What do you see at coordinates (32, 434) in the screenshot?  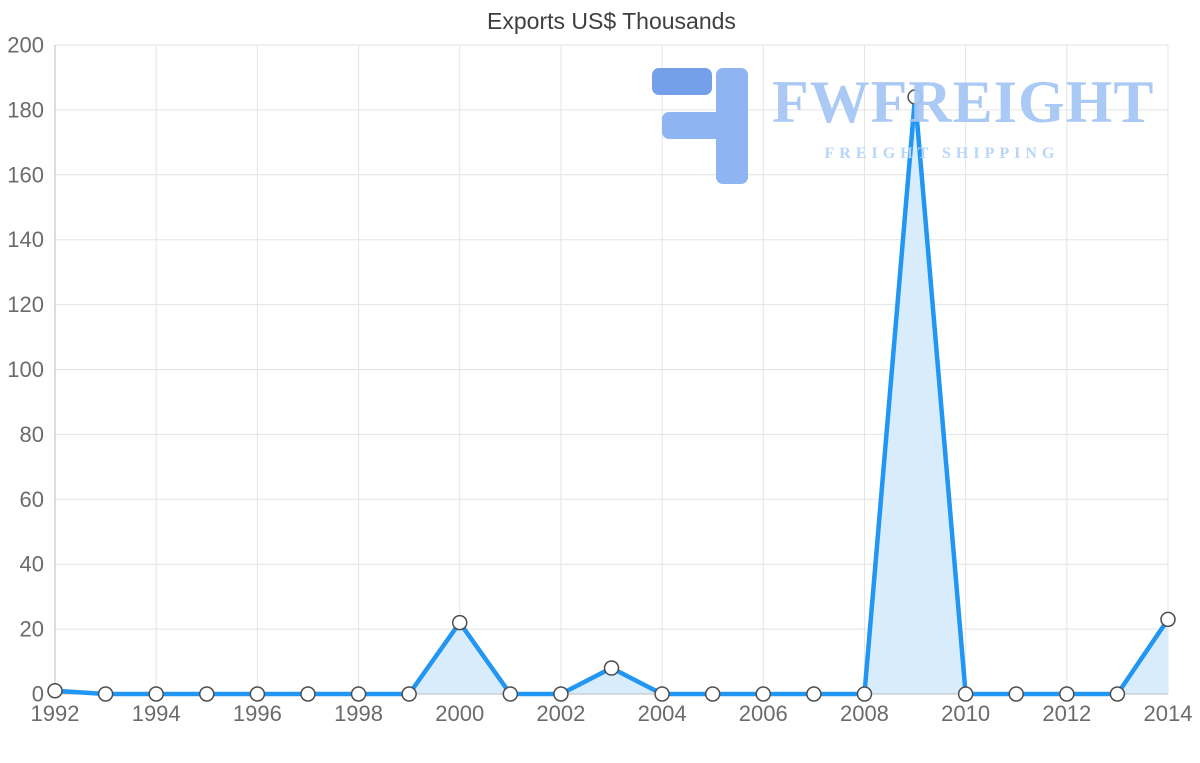 I see `y-tick-label: 80` at bounding box center [32, 434].